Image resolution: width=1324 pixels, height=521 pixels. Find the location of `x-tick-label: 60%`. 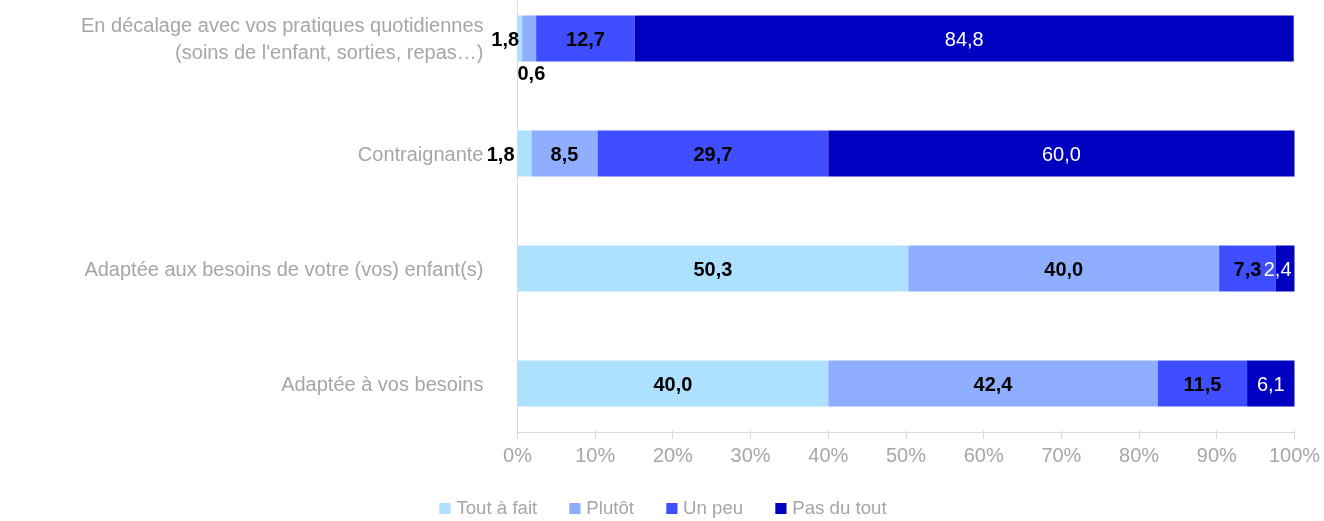

x-tick-label: 60% is located at coordinates (983, 454).